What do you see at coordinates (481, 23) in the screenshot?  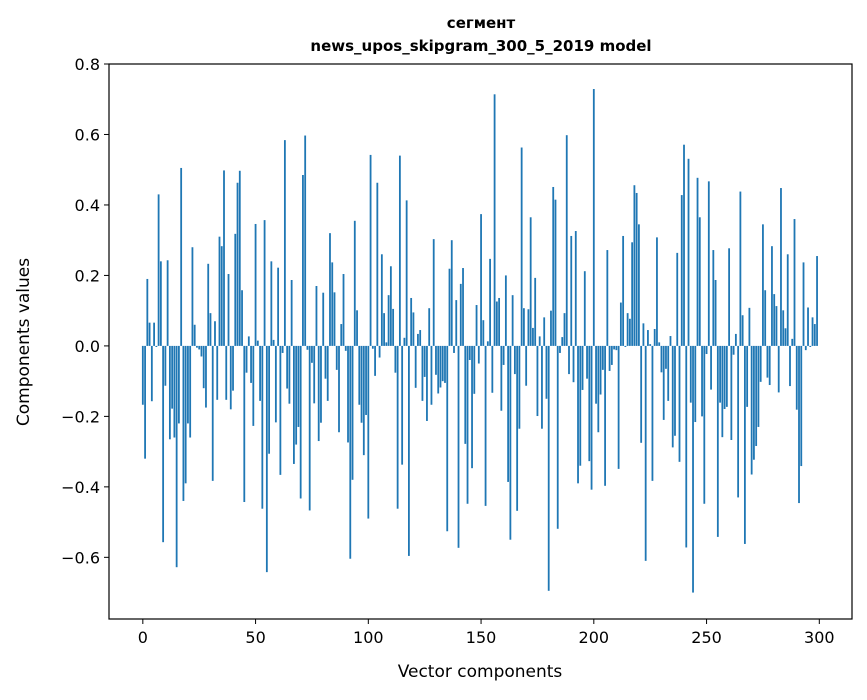 I see `chart-title-line-1: сегмент` at bounding box center [481, 23].